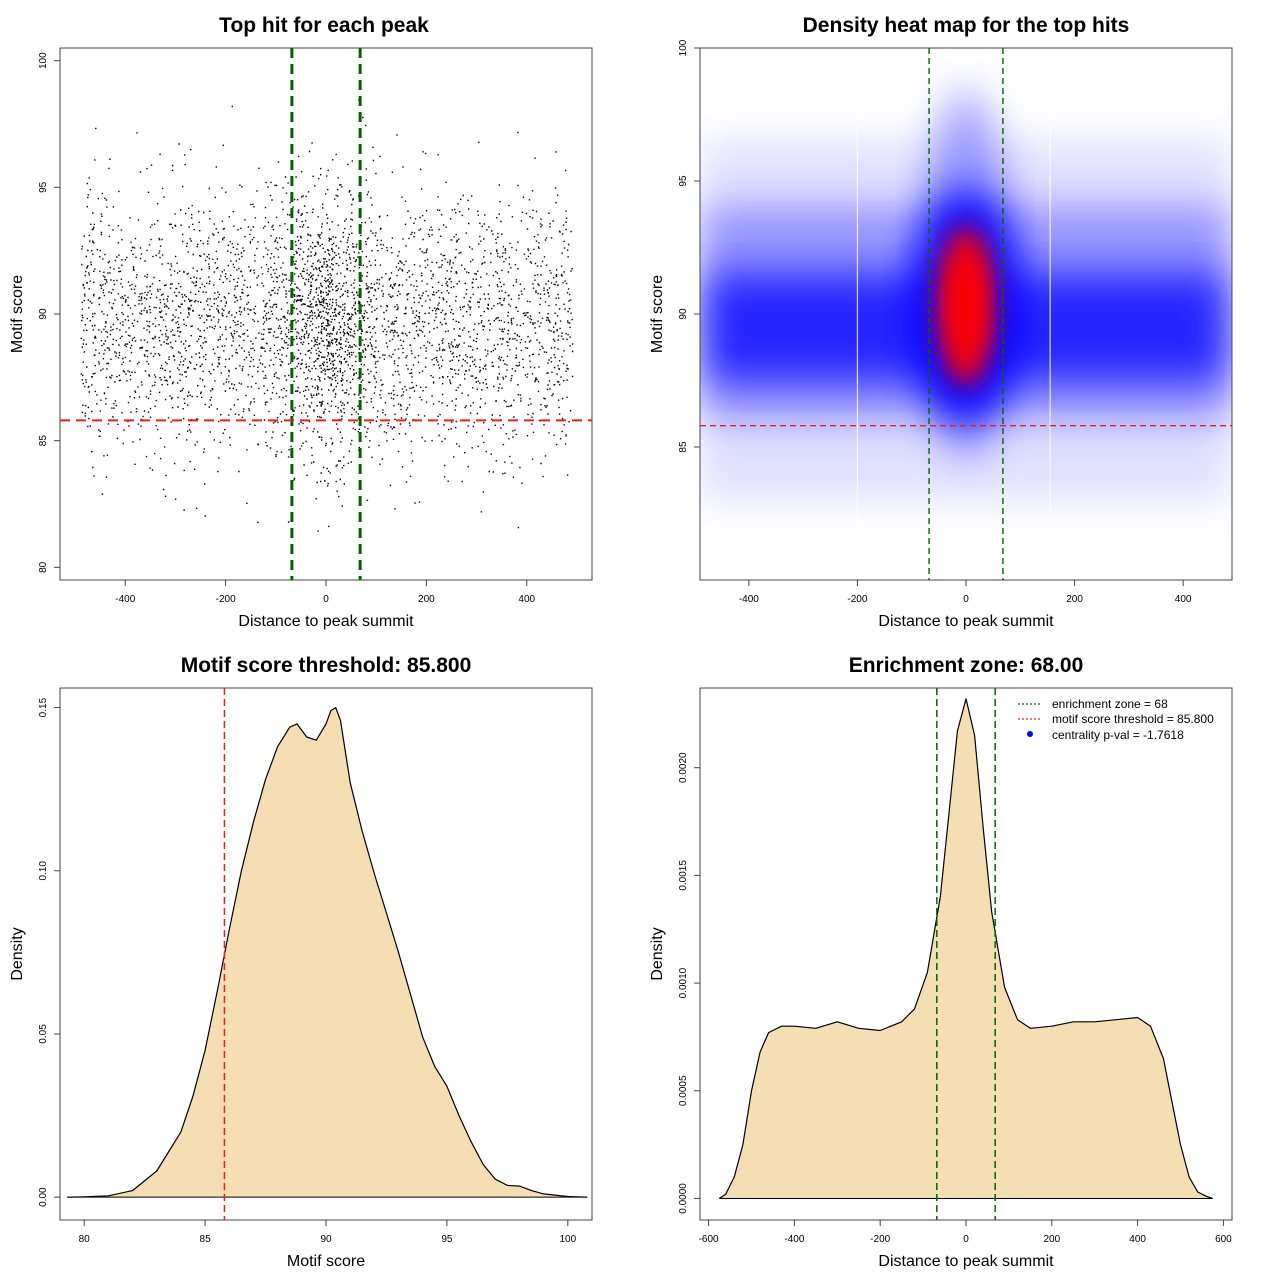 The width and height of the screenshot is (1280, 1280). I want to click on x-tick-label: 100, so click(567, 1239).